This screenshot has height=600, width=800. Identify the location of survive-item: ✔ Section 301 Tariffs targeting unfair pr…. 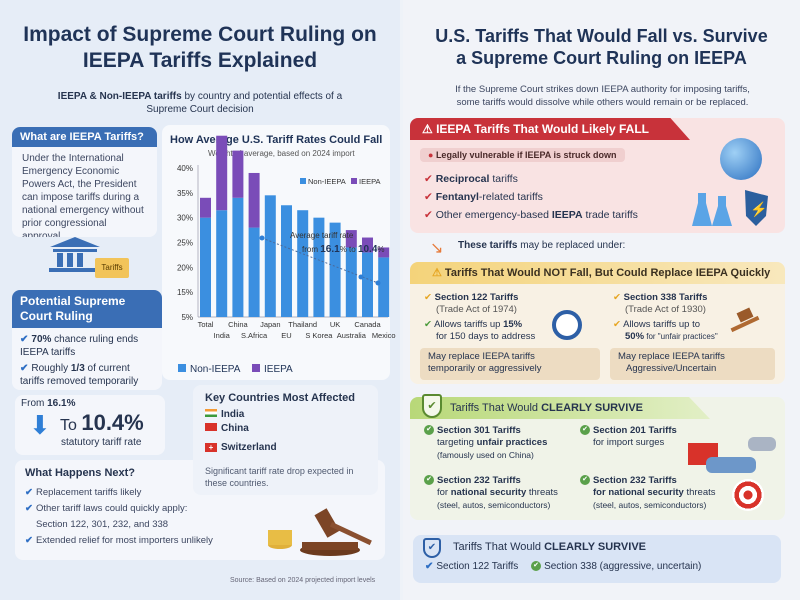
(504, 443).